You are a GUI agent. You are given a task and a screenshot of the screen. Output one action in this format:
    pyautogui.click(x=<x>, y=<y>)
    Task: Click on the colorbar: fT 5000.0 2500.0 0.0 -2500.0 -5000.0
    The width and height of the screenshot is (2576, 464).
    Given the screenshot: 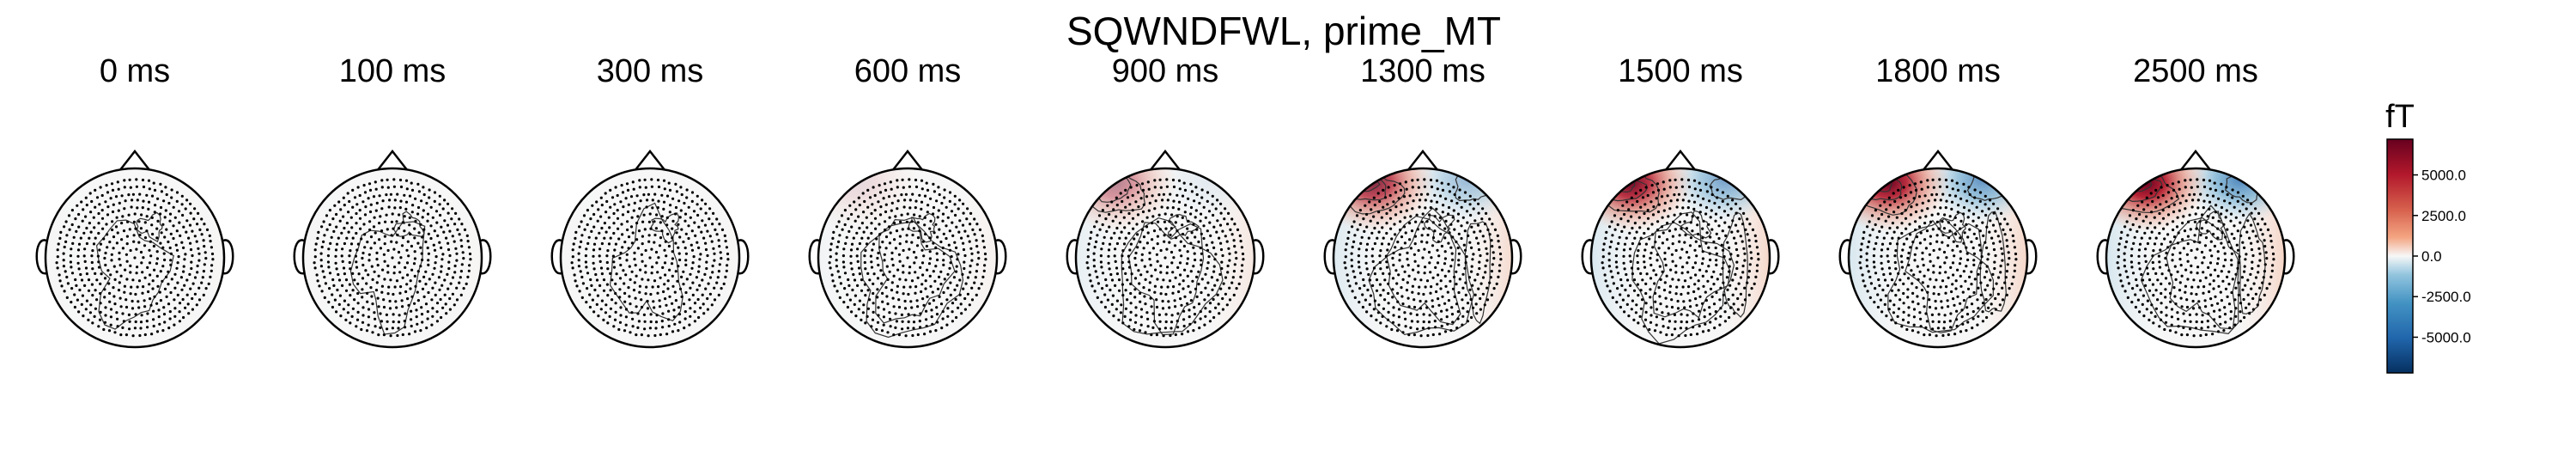 What is the action you would take?
    pyautogui.click(x=2428, y=236)
    